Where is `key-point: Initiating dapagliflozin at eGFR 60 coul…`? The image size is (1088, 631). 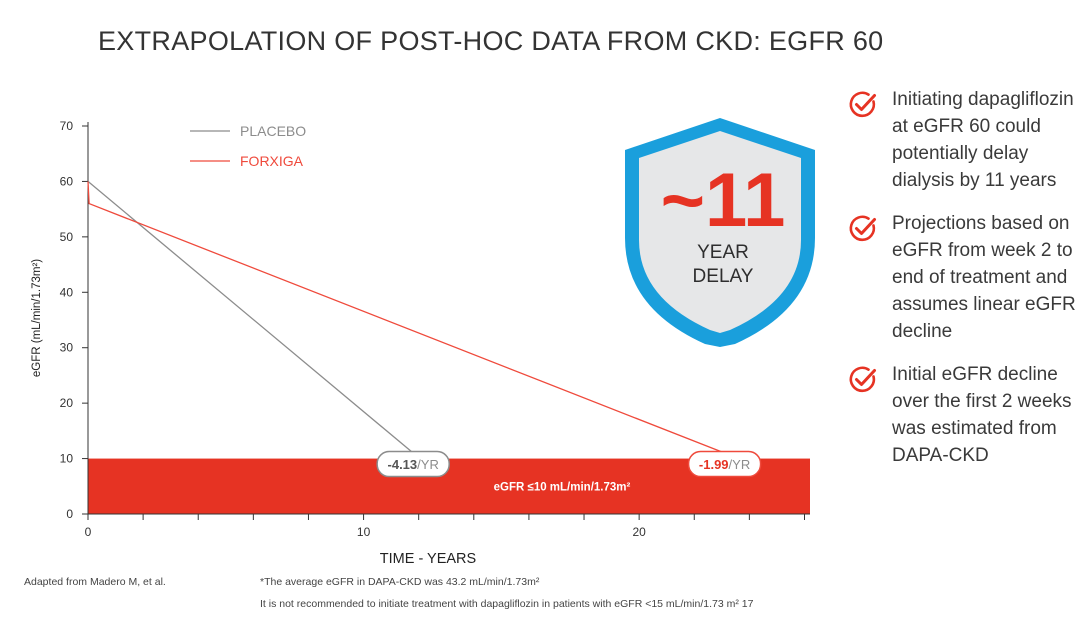 key-point: Initiating dapagliflozin at eGFR 60 coul… is located at coordinates (965, 140).